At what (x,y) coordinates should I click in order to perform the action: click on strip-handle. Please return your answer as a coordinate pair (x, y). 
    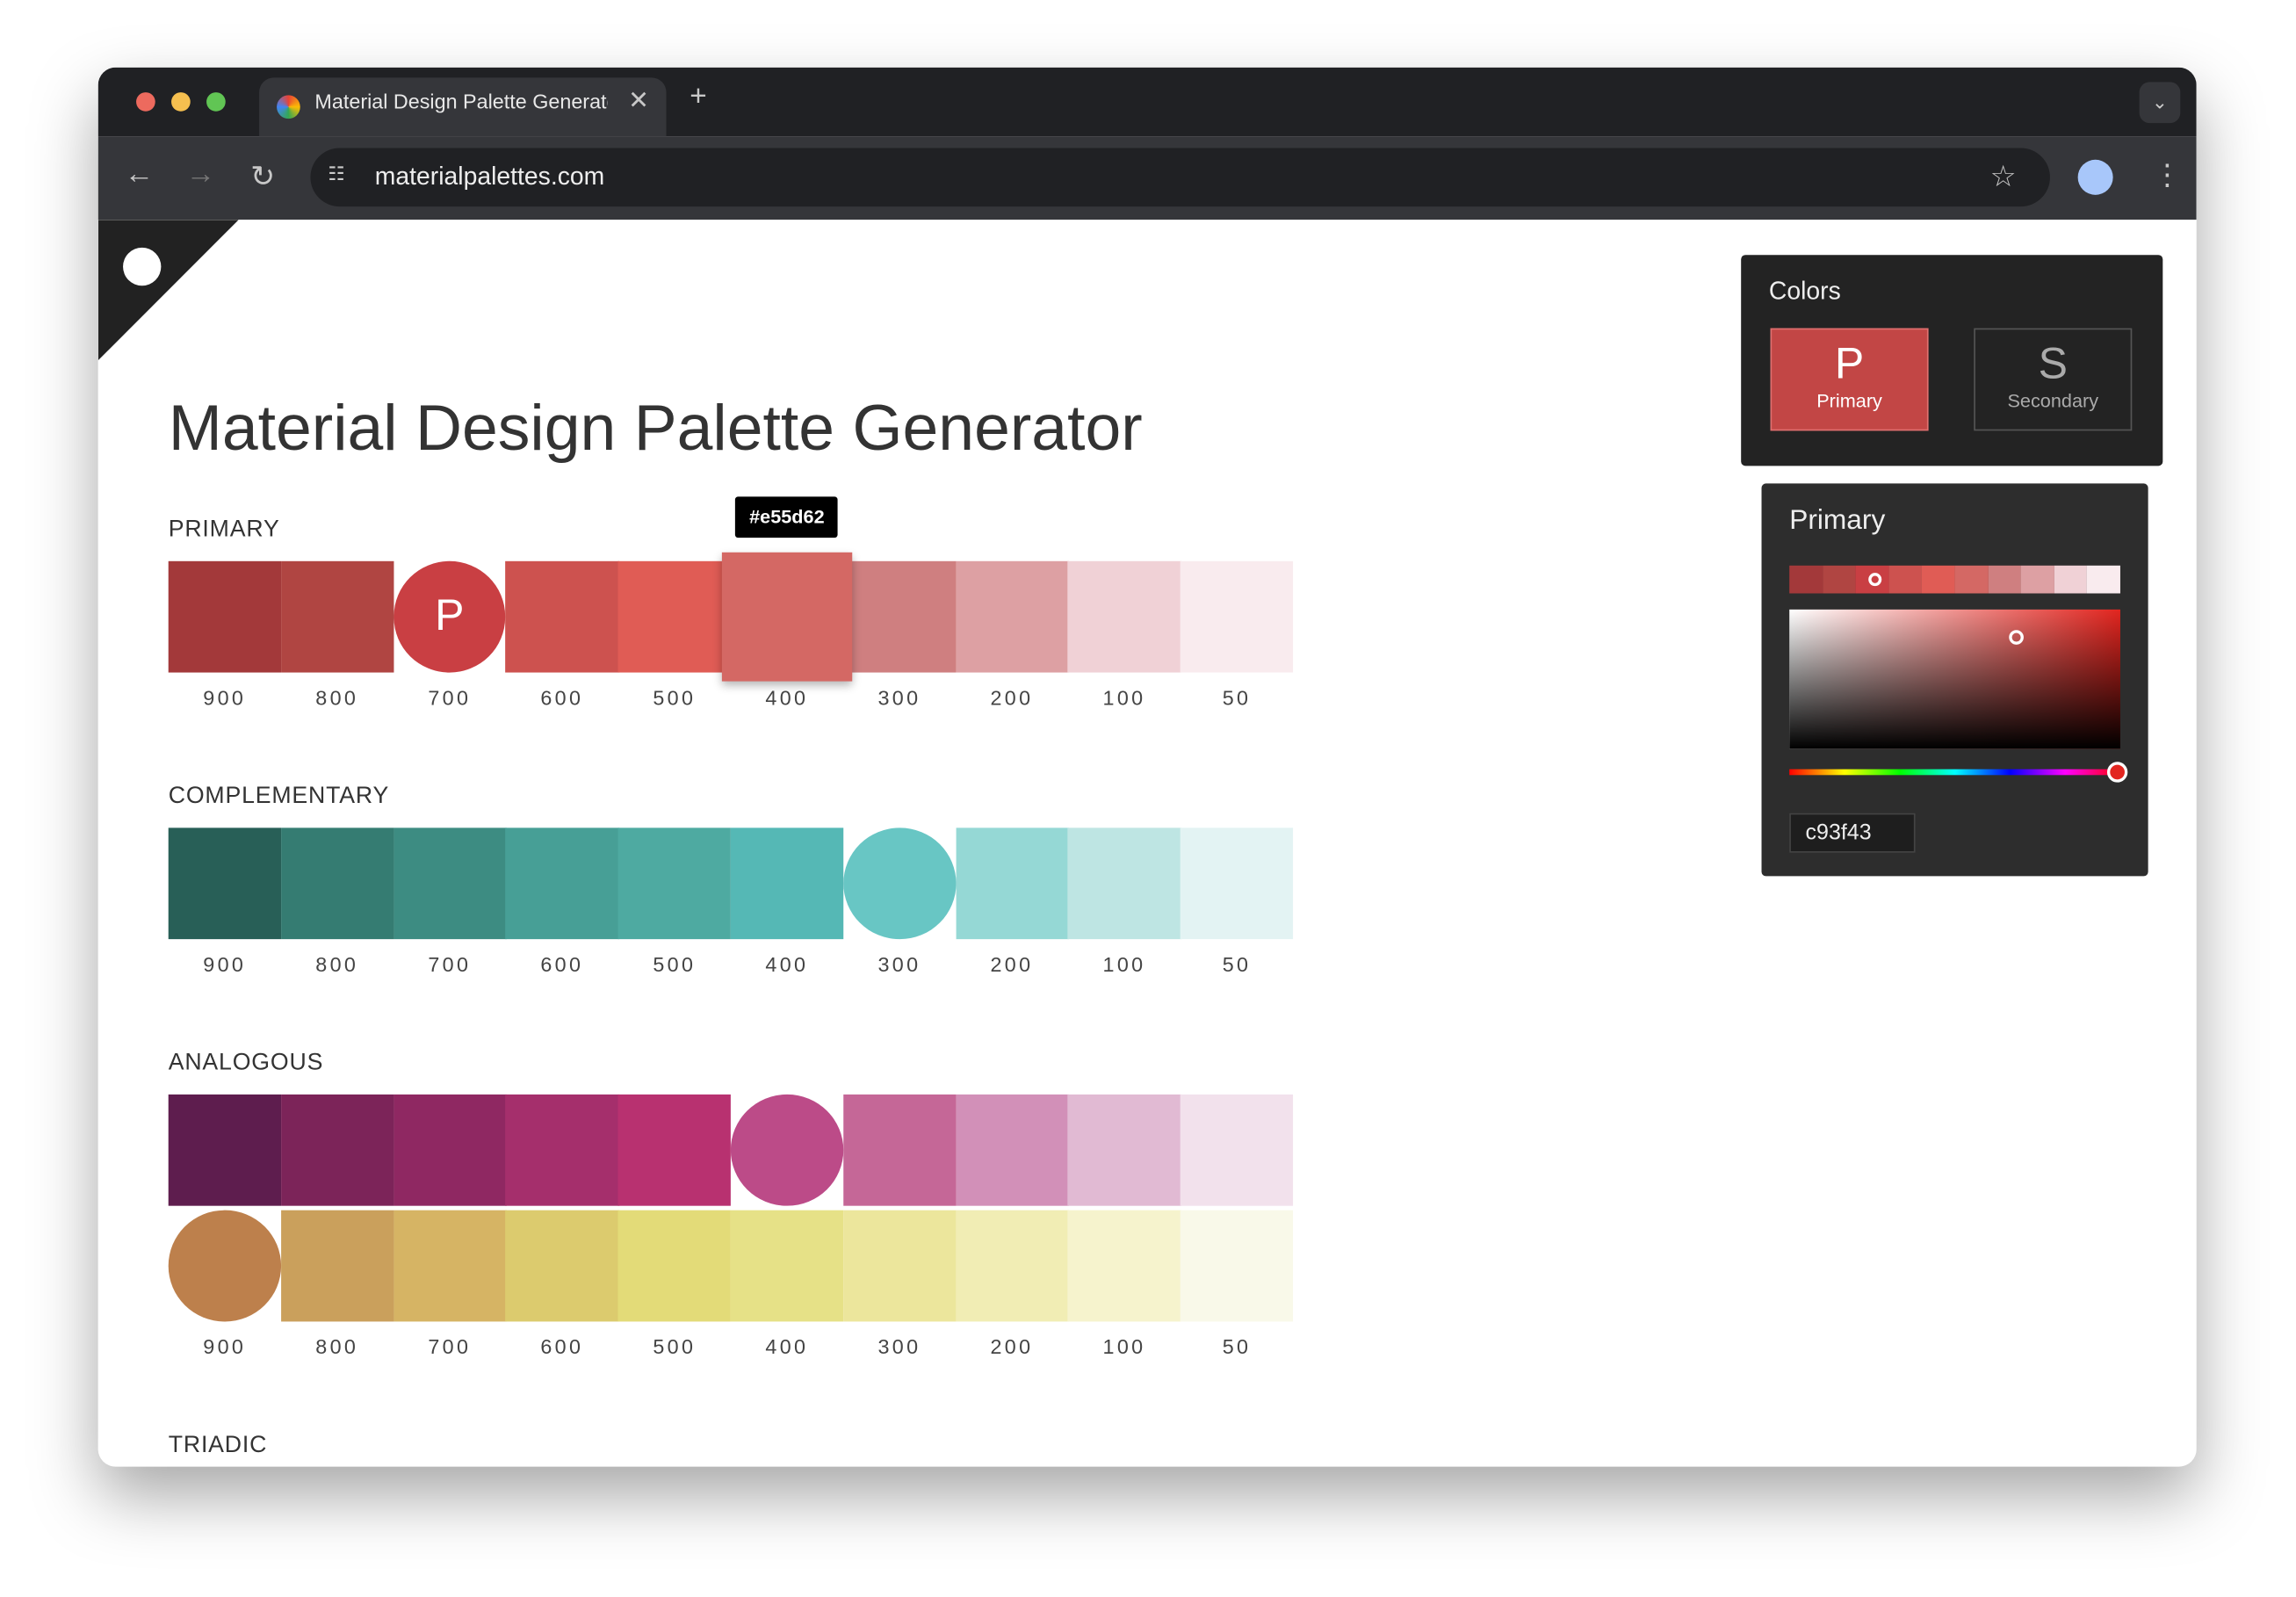
    Looking at the image, I should click on (1875, 580).